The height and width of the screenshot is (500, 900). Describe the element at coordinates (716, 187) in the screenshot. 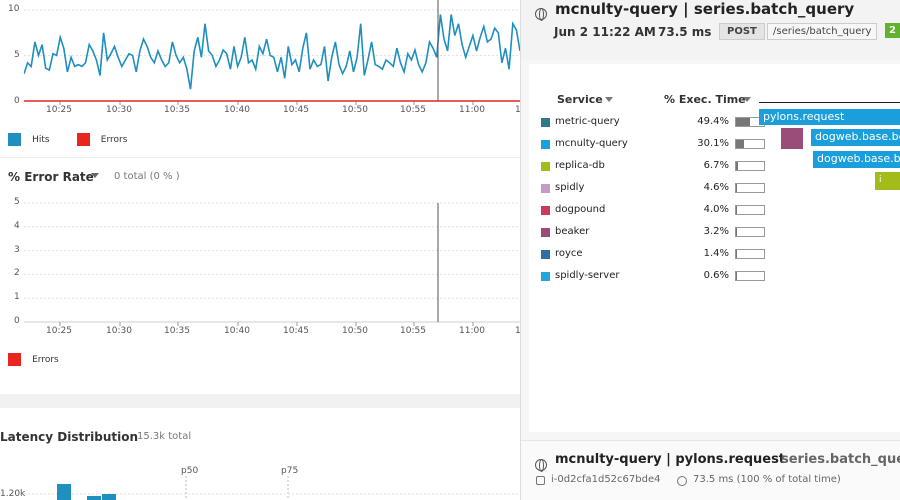

I see `service-pct: 4.6%` at that location.